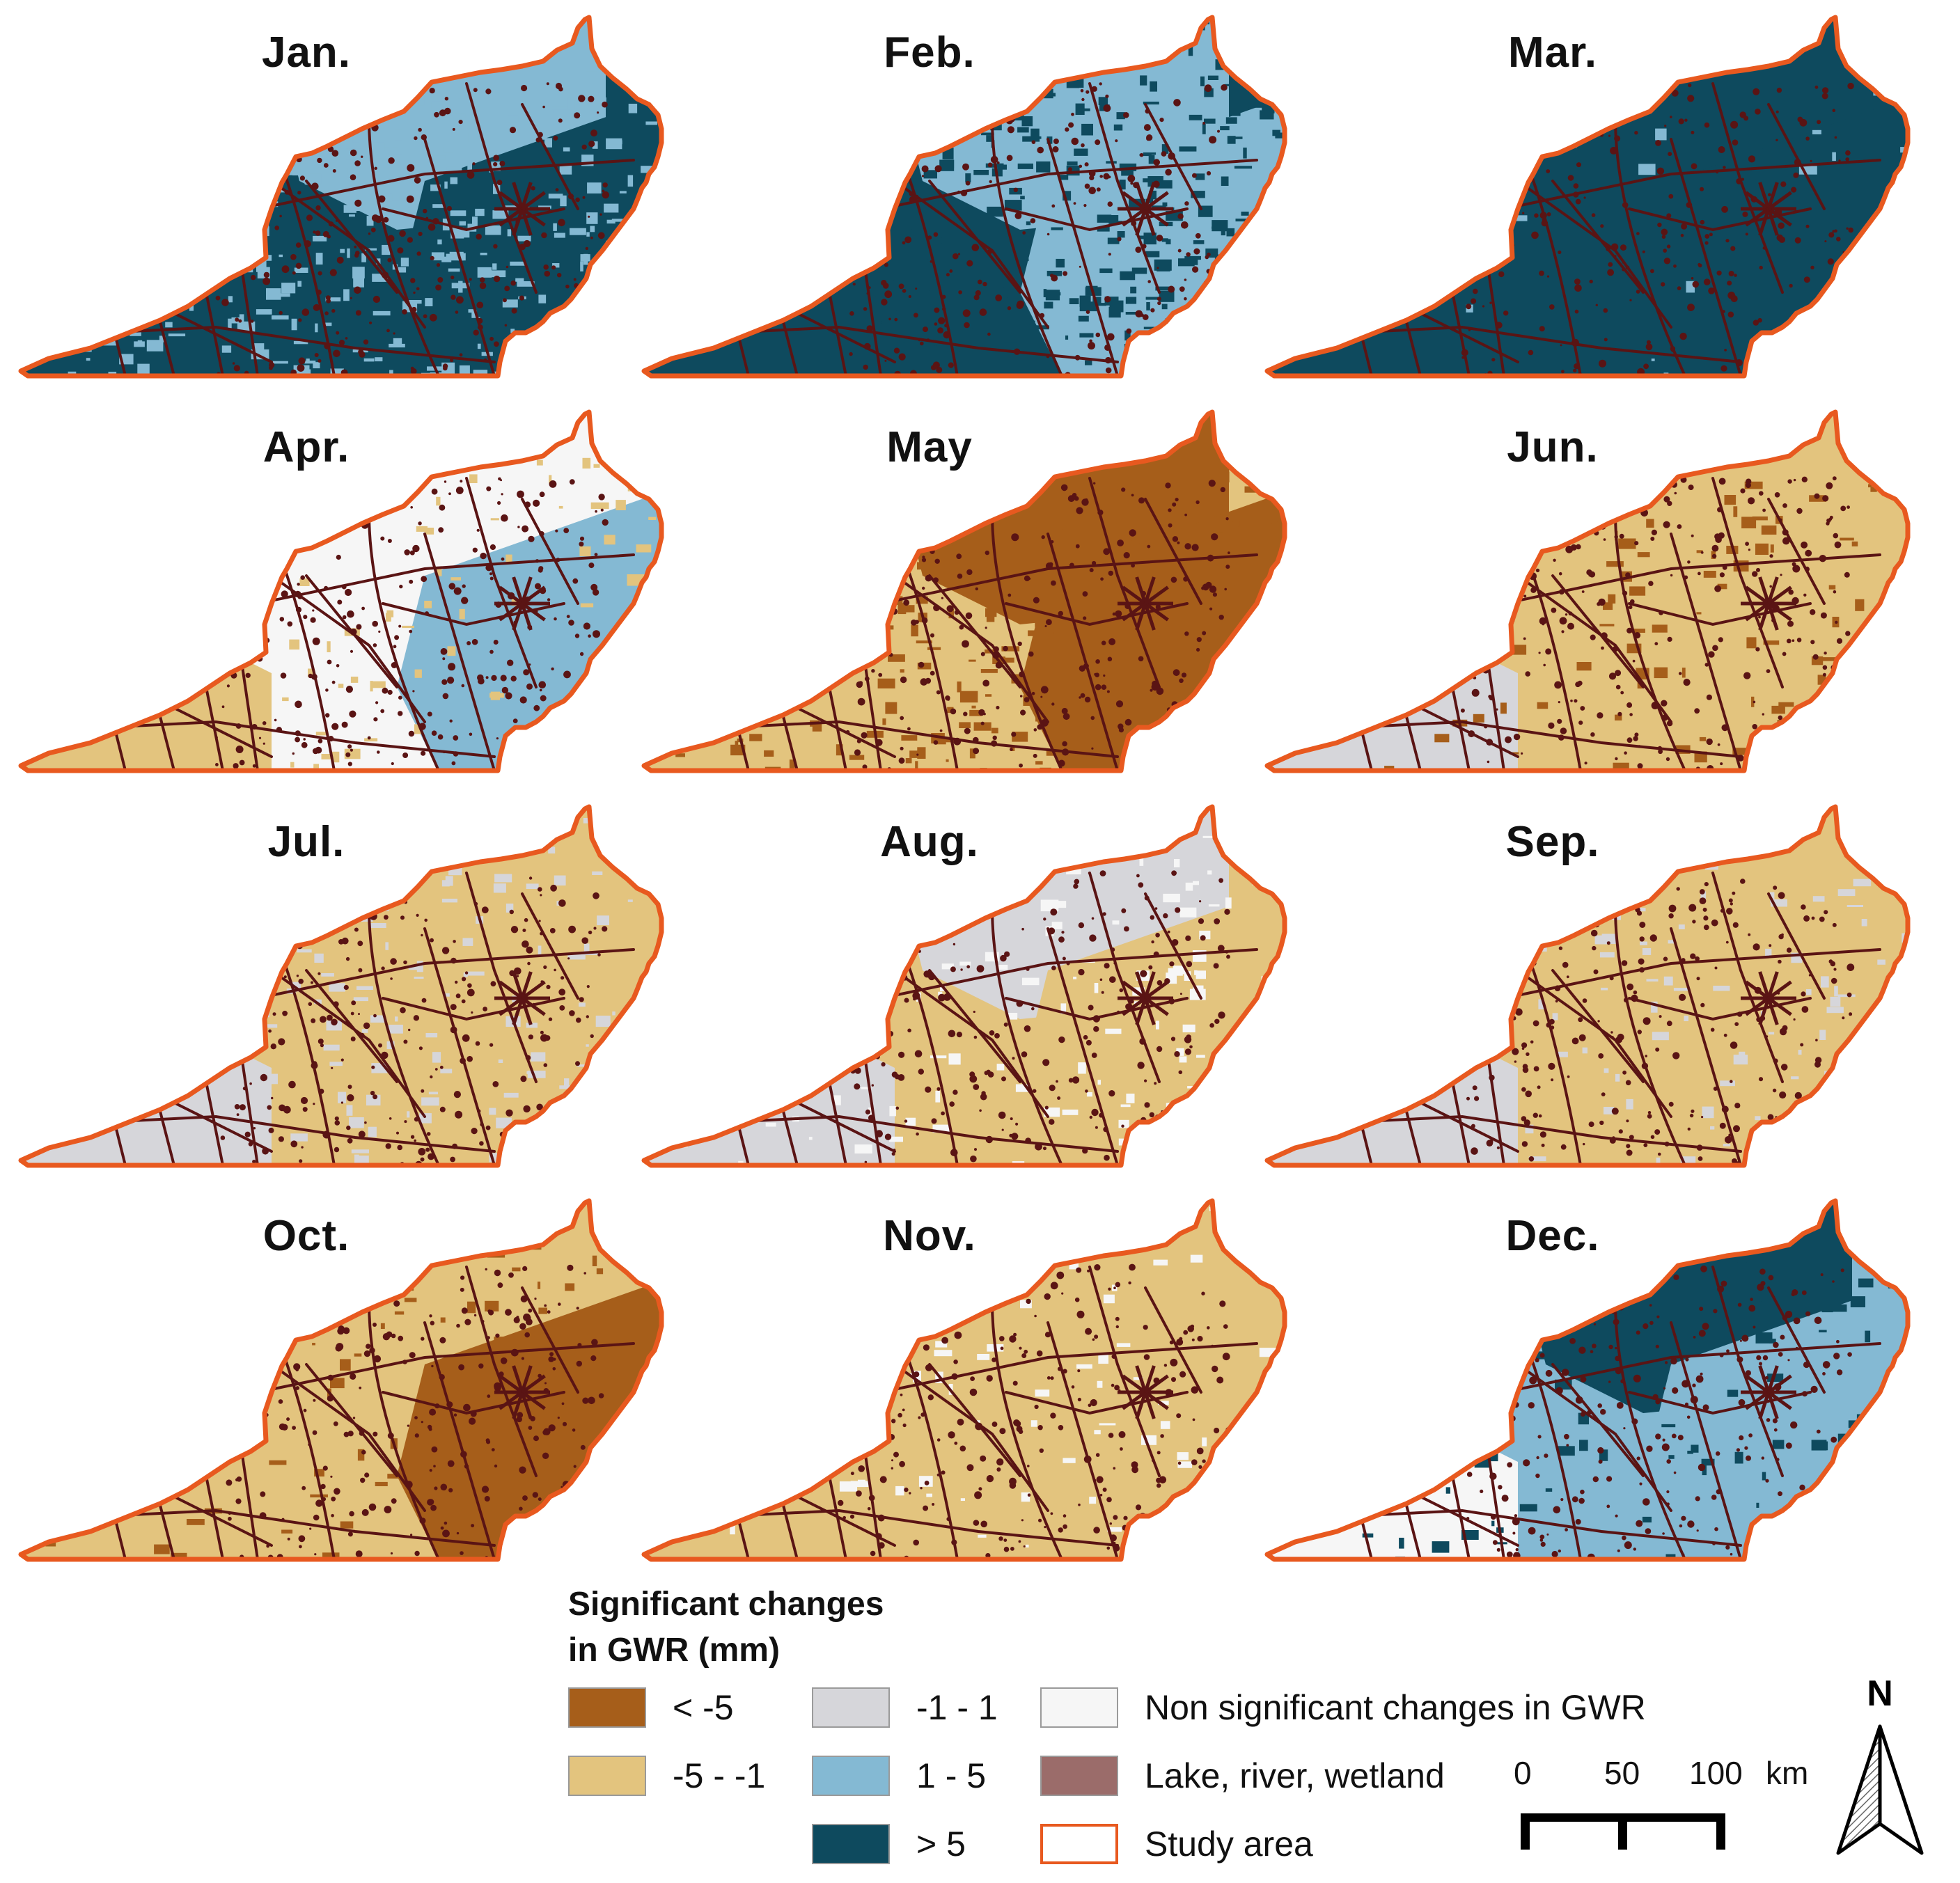 This screenshot has height=1883, width=1960. What do you see at coordinates (1552, 53) in the screenshot?
I see `month-title: Mar.` at bounding box center [1552, 53].